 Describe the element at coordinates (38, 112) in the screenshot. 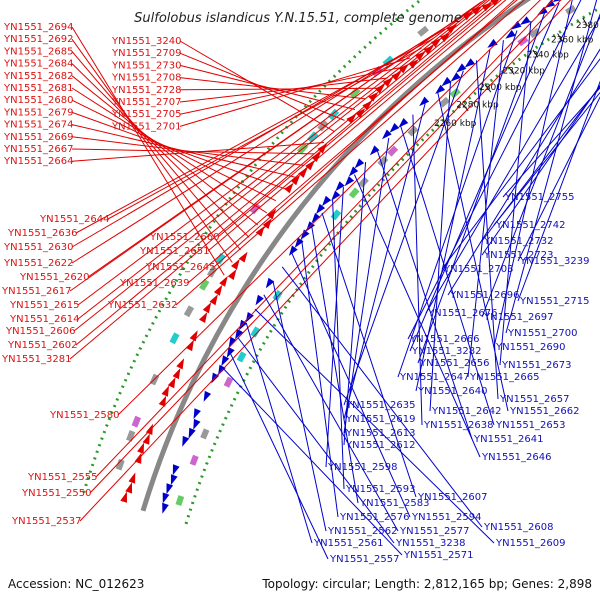

I see `forward-gene-label: YN1551_2679` at that location.